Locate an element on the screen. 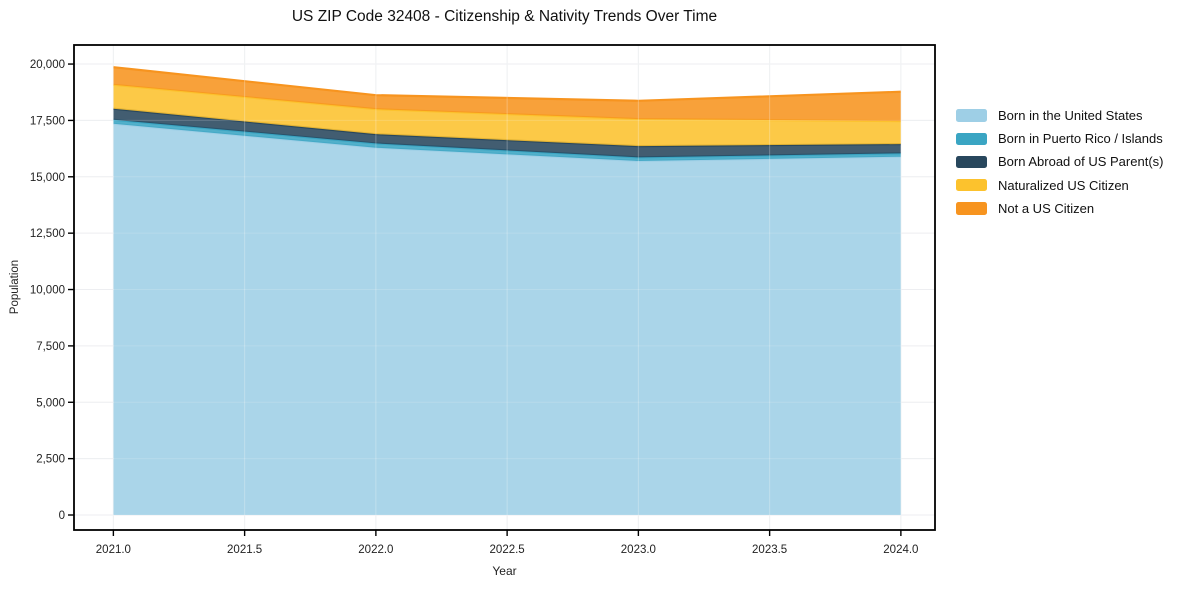  legend-item: Not a US Citizen is located at coordinates (1059, 208).